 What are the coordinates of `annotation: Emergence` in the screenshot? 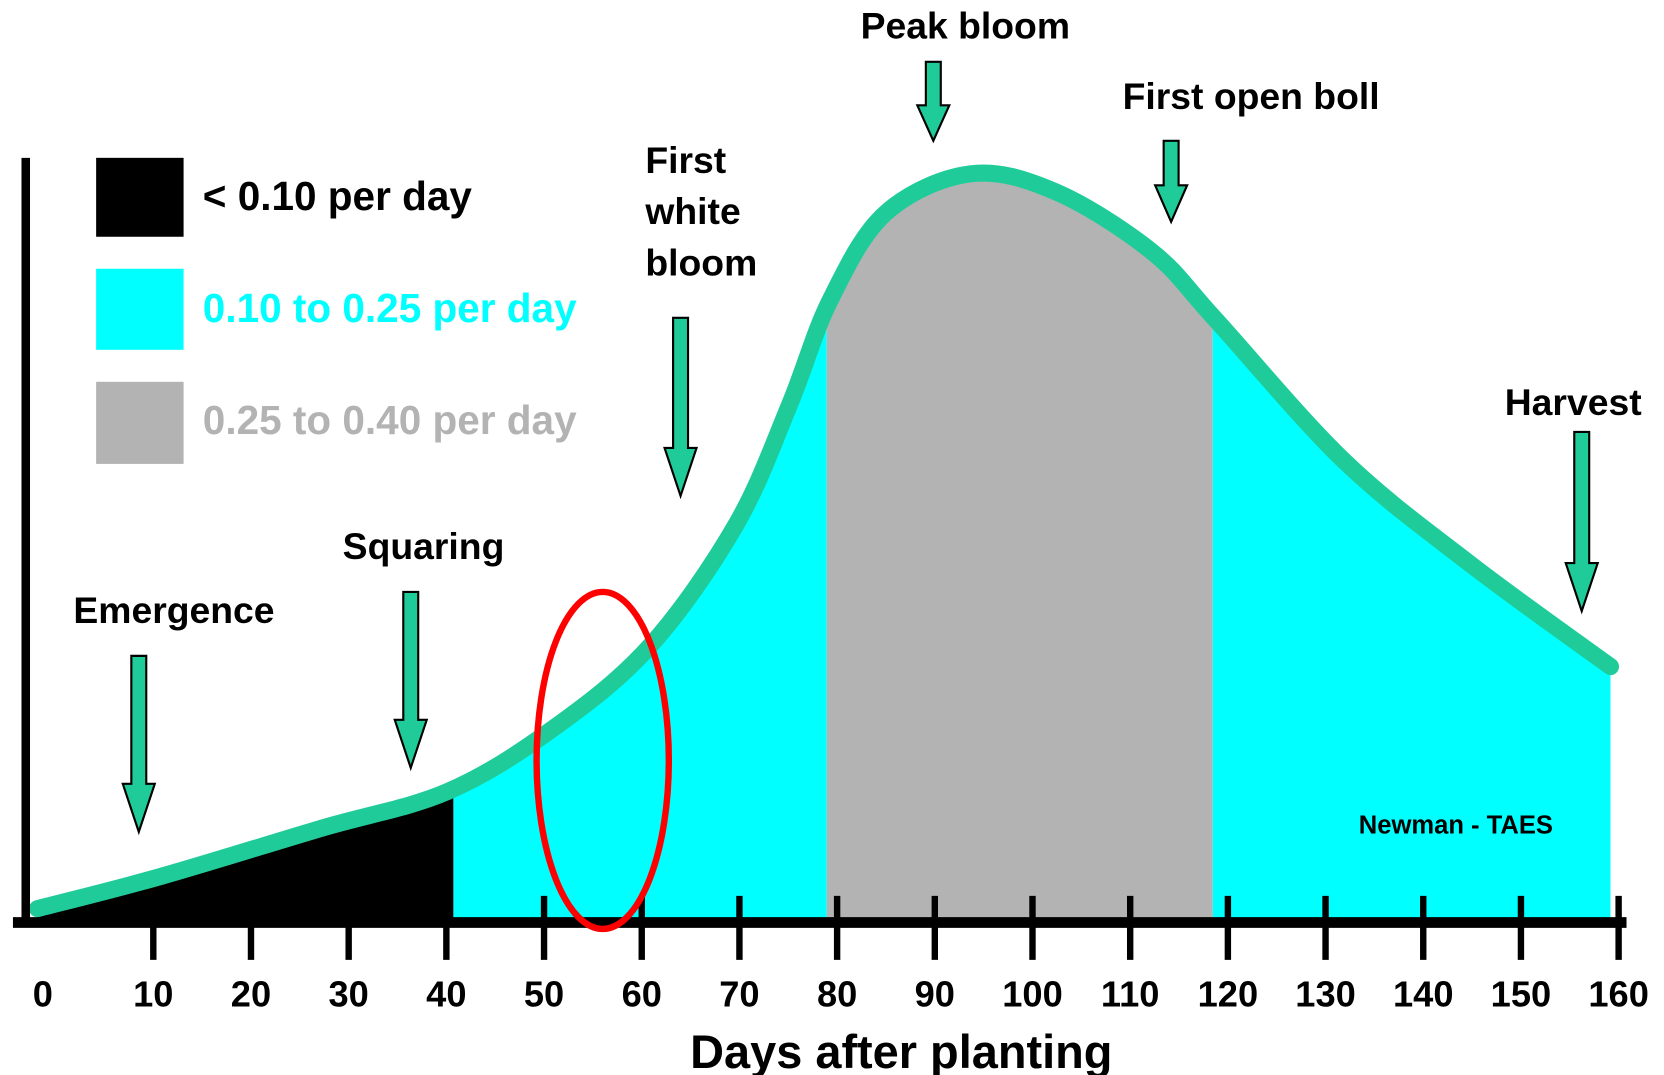 It's located at (173, 610).